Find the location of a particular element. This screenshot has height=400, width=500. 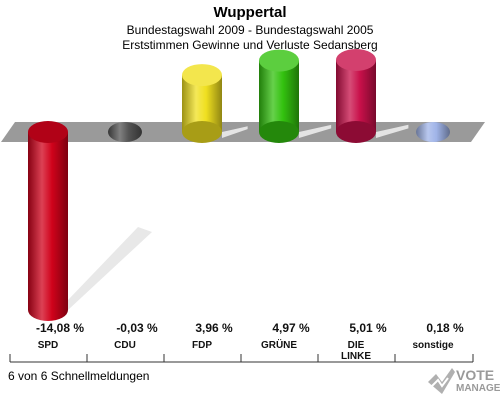

category-label: FDP is located at coordinates (202, 345).